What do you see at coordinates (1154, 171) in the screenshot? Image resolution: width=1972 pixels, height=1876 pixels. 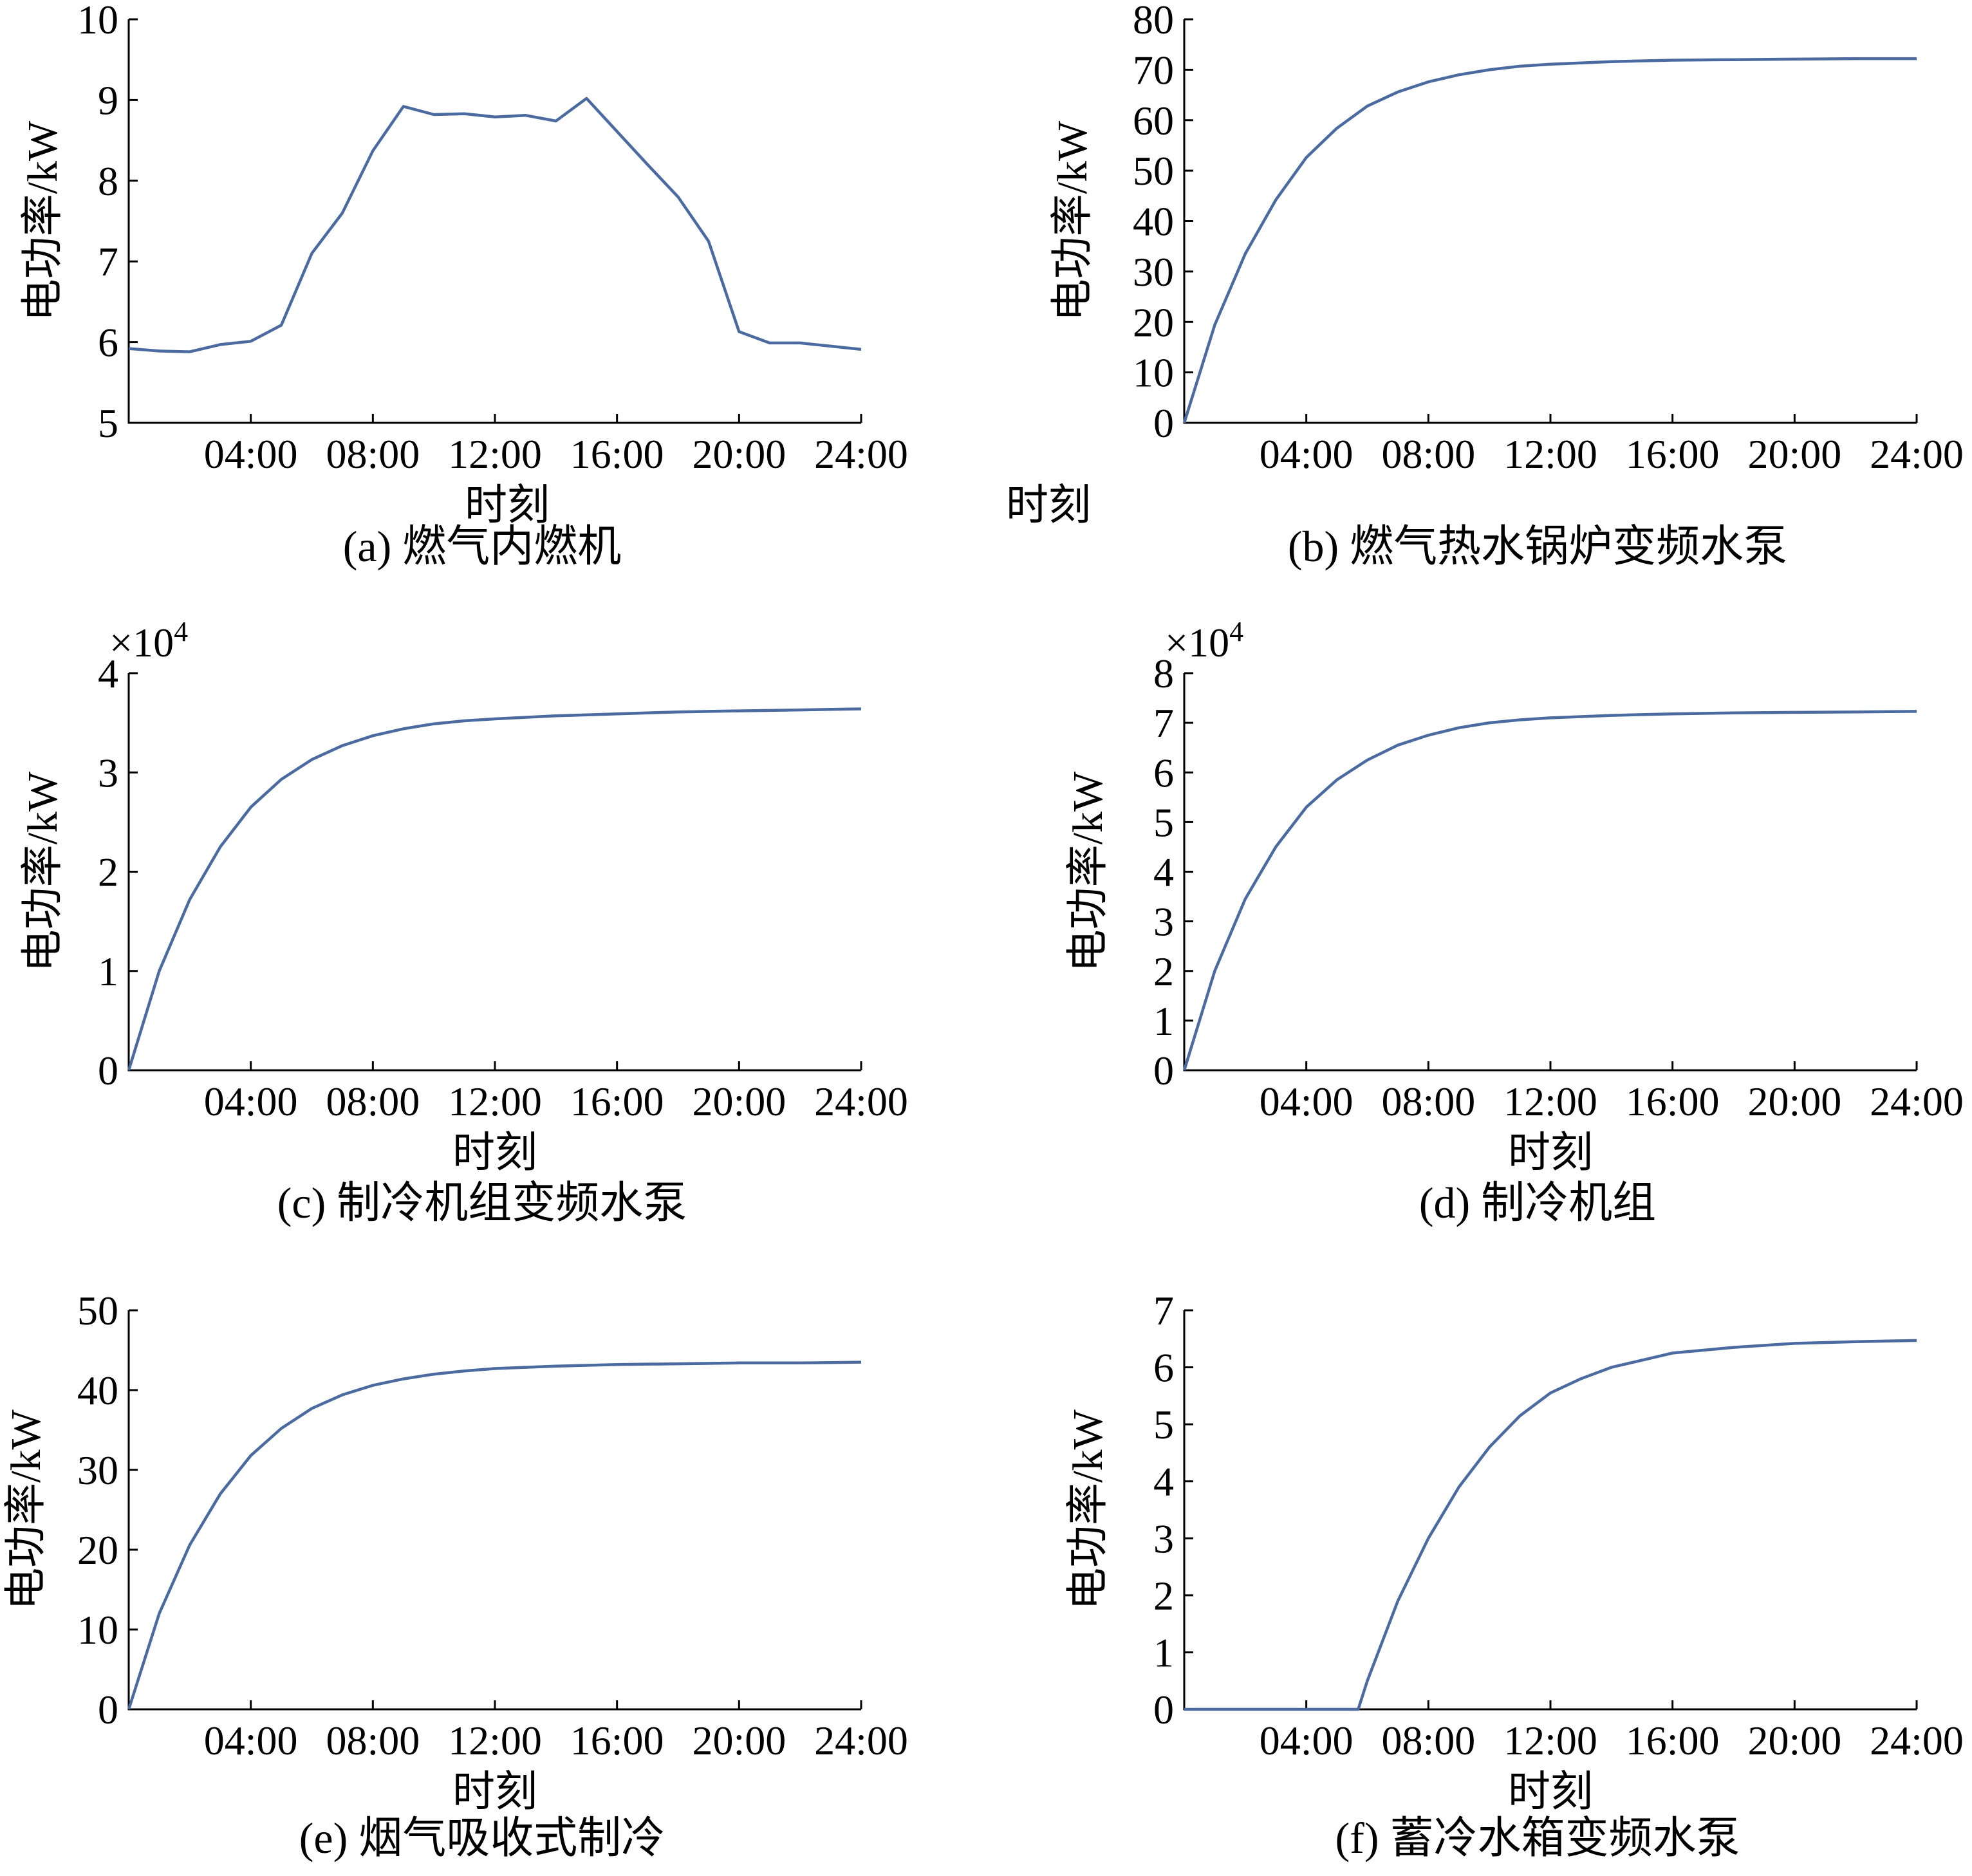 I see `y-tick-label: 50` at bounding box center [1154, 171].